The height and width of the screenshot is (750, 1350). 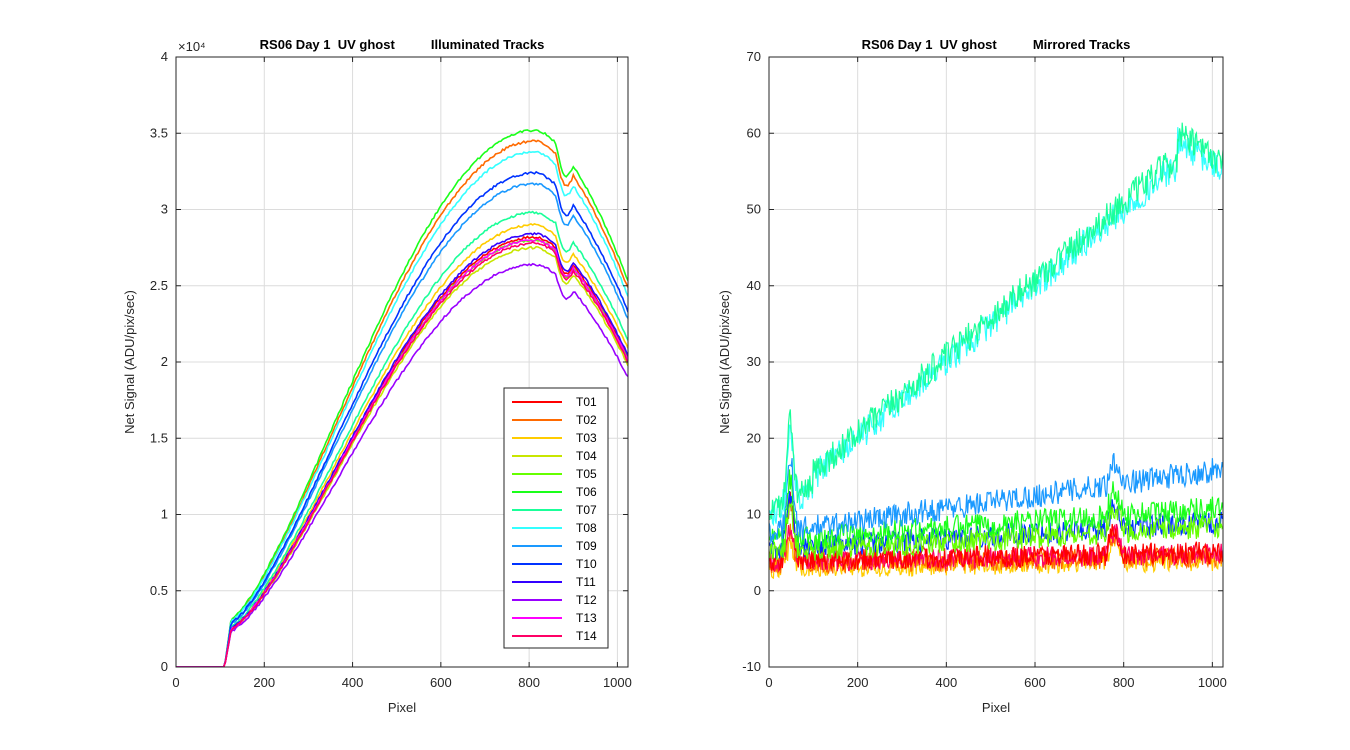 I want to click on legend-box, so click(x=556, y=518).